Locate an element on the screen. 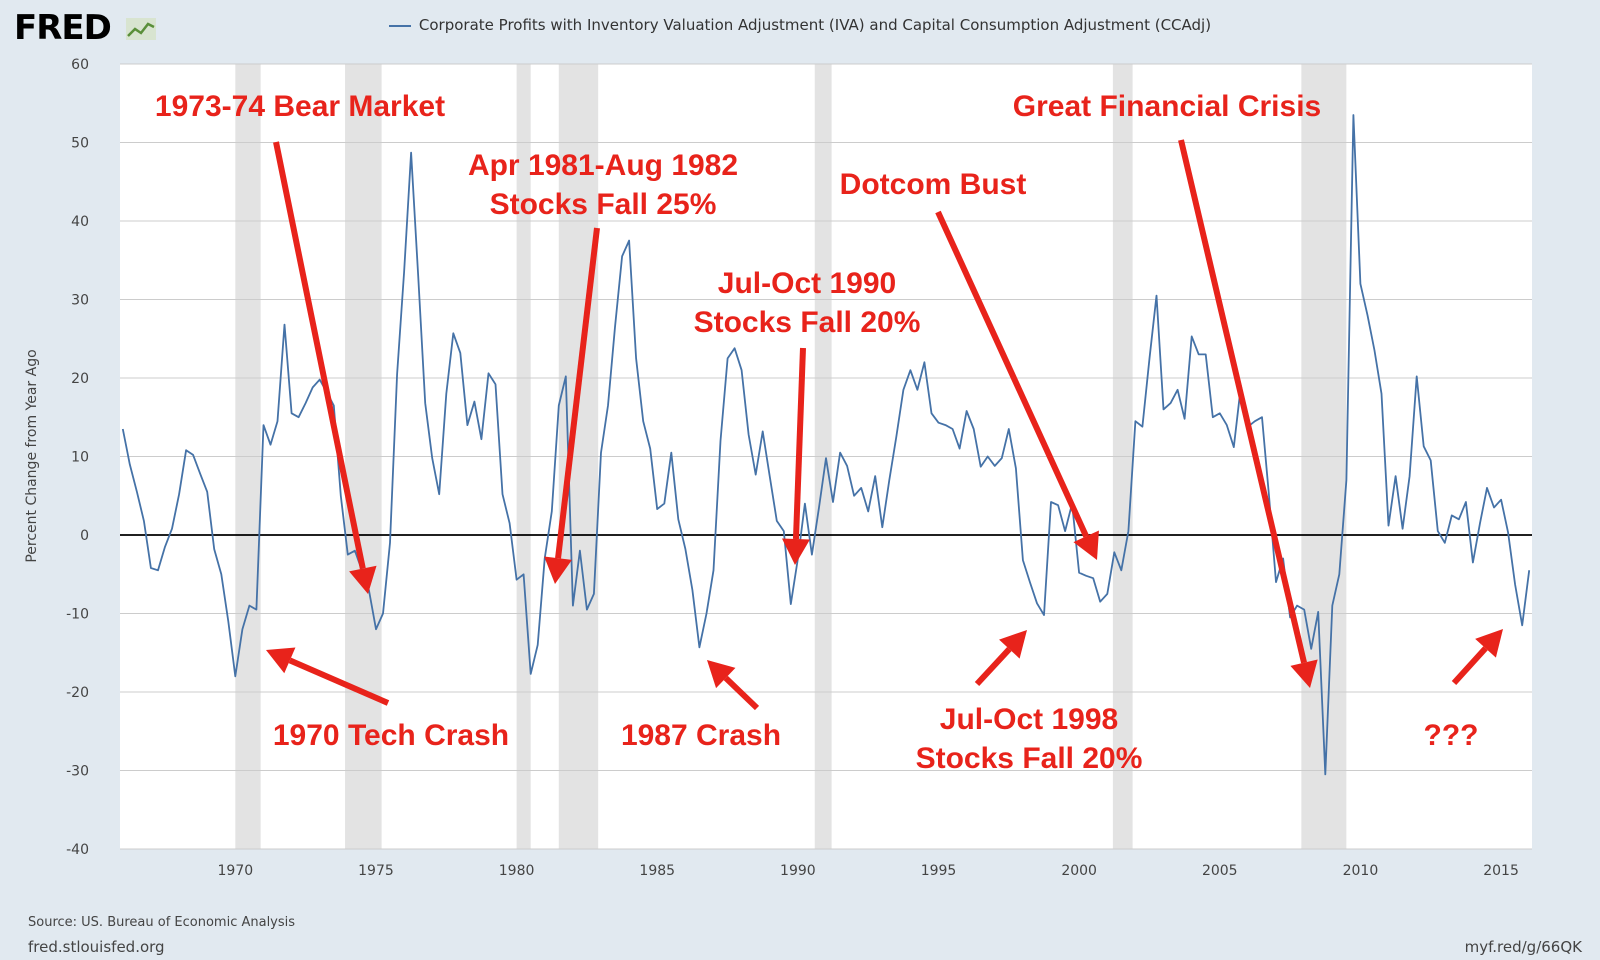 The width and height of the screenshot is (1600, 960). y-tick-label: 20 is located at coordinates (80, 379).